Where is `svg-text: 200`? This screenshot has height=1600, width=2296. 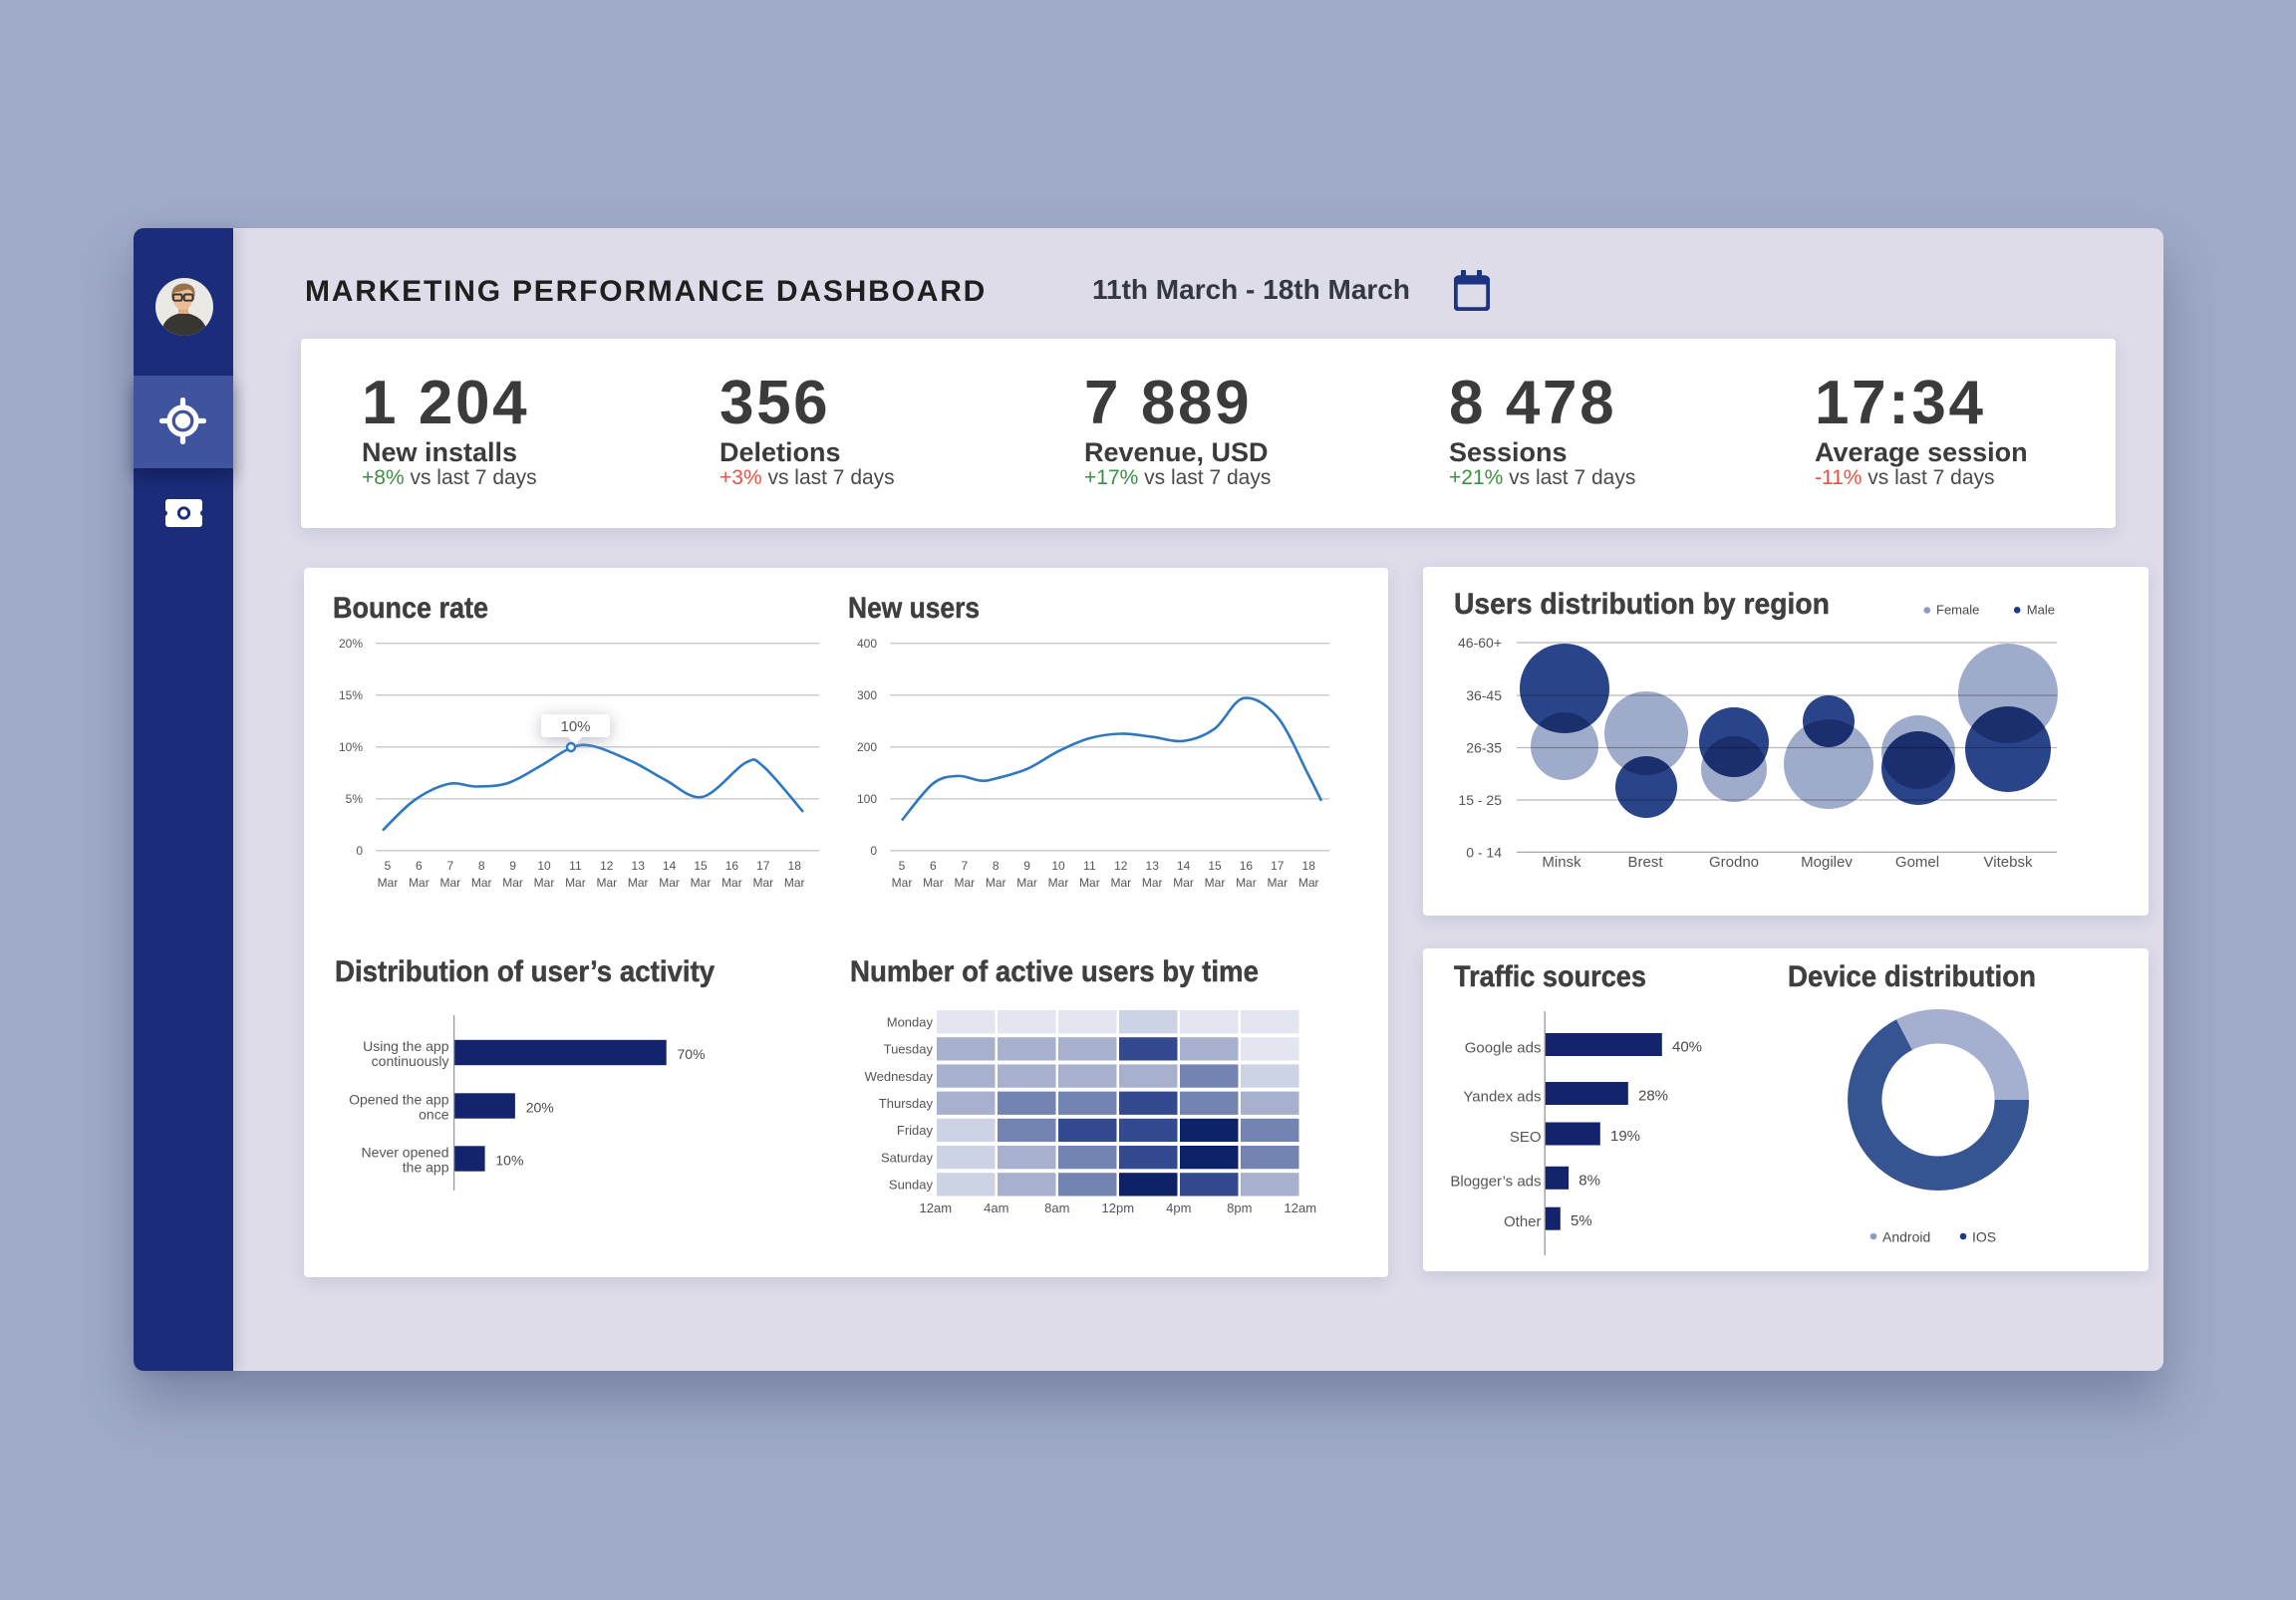
svg-text: 200 is located at coordinates (867, 747).